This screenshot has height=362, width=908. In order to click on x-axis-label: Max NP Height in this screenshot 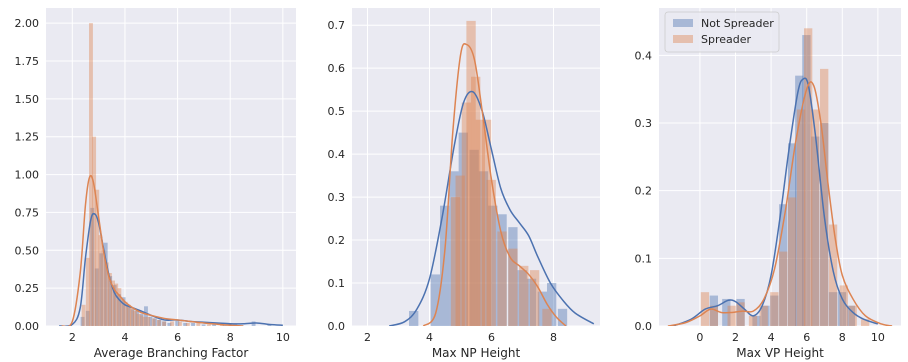, I will do `click(476, 353)`.